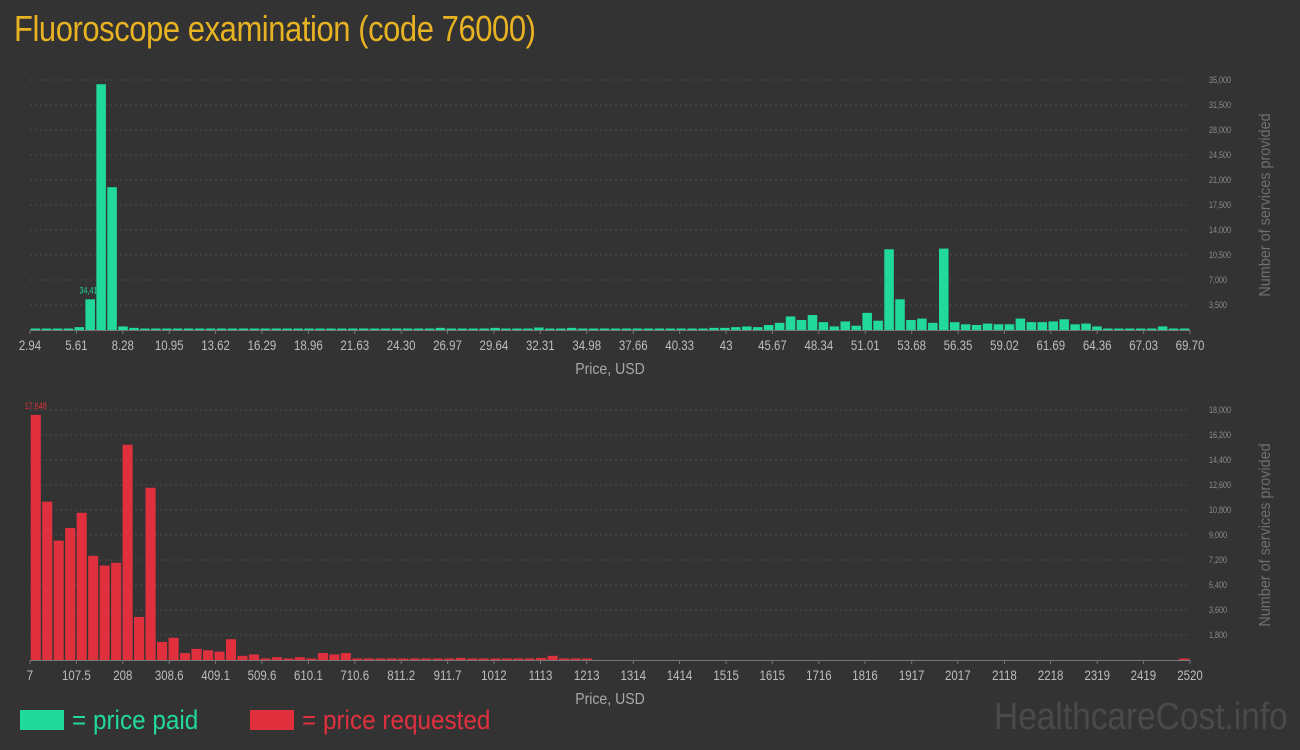  What do you see at coordinates (726, 675) in the screenshot?
I see `x-tick-label: 1515` at bounding box center [726, 675].